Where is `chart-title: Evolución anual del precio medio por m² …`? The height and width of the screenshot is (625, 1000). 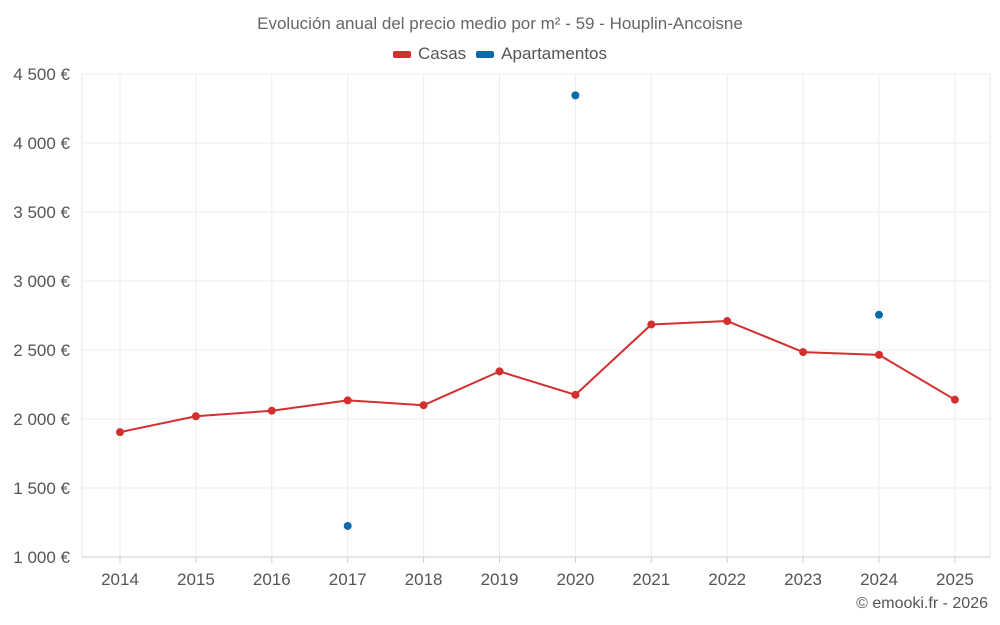
chart-title: Evolución anual del precio medio por m² … is located at coordinates (500, 23).